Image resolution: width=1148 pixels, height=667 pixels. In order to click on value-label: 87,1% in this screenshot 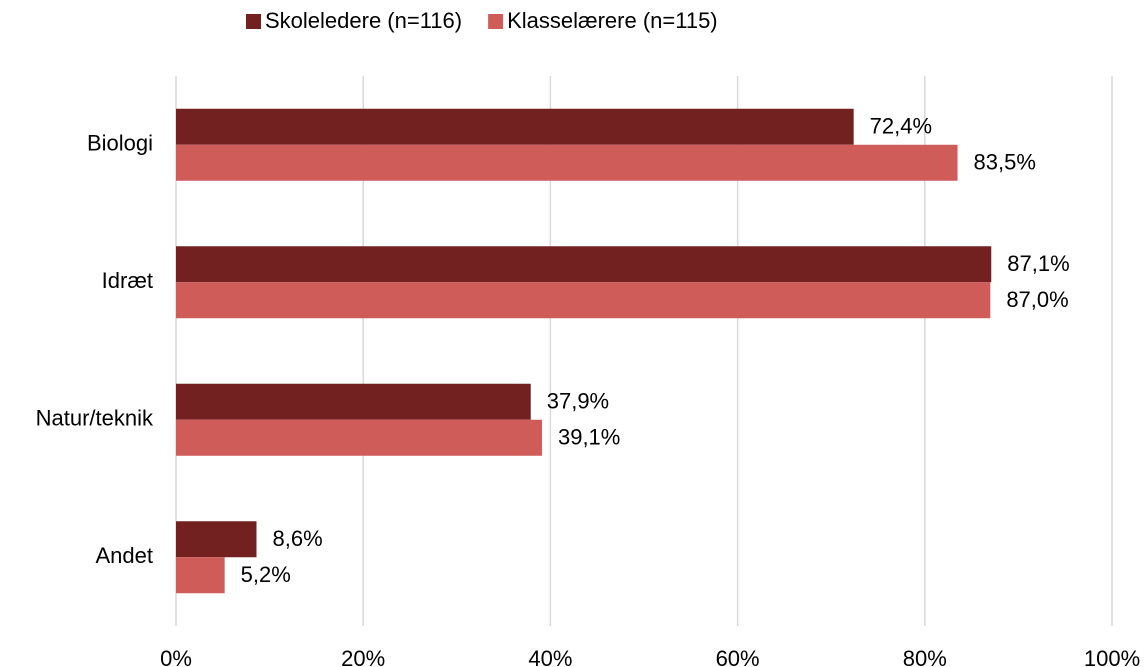, I will do `click(1038, 263)`.